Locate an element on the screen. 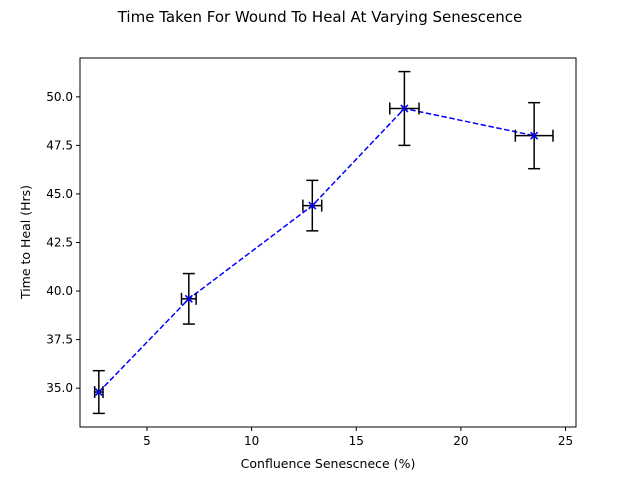 This screenshot has height=480, width=640. y-tick-label: 37.5 is located at coordinates (59, 340).